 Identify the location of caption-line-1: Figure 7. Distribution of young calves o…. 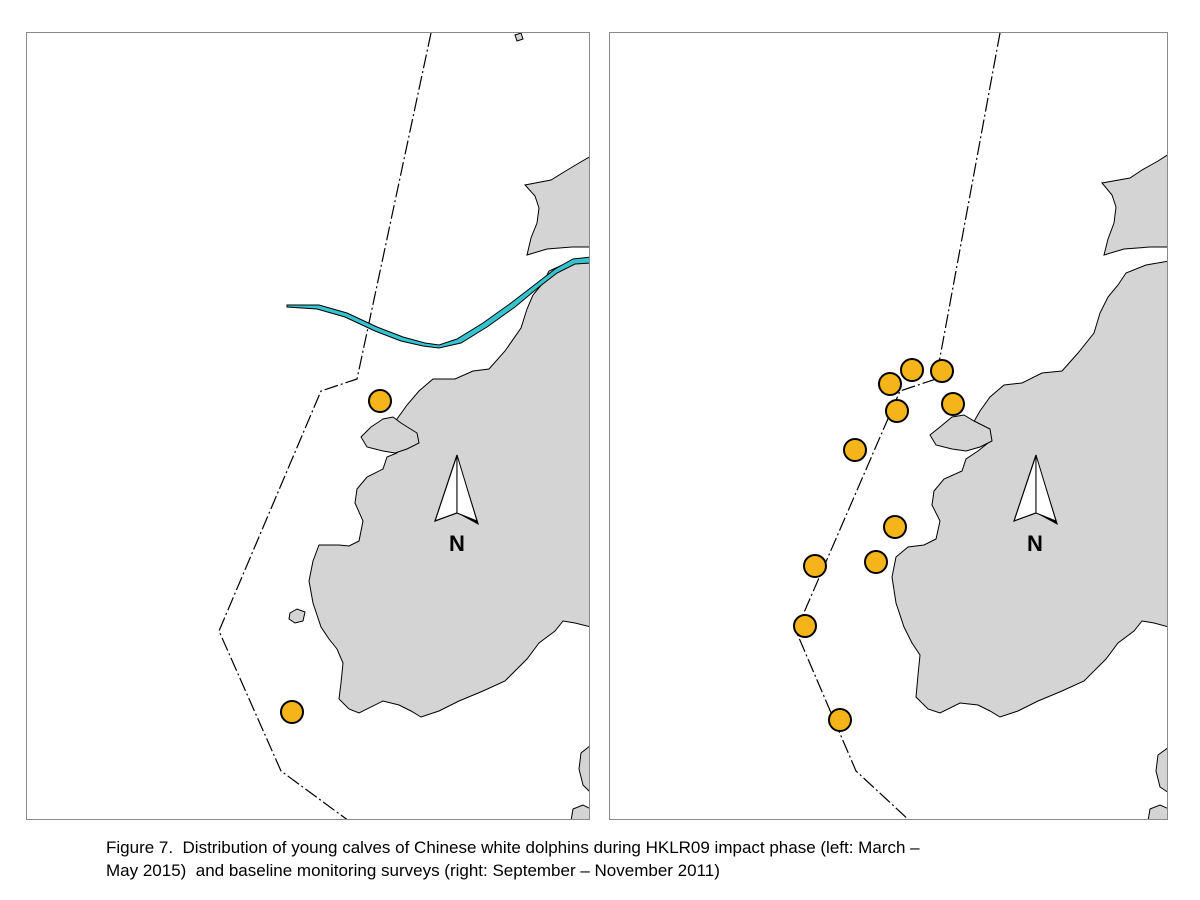
(513, 847).